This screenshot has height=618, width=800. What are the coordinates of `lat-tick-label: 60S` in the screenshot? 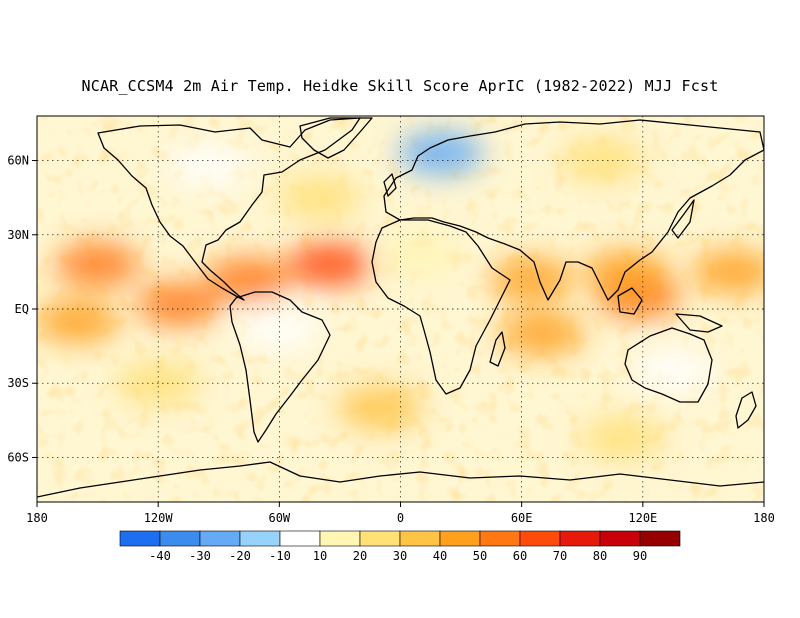 It's located at (18, 457).